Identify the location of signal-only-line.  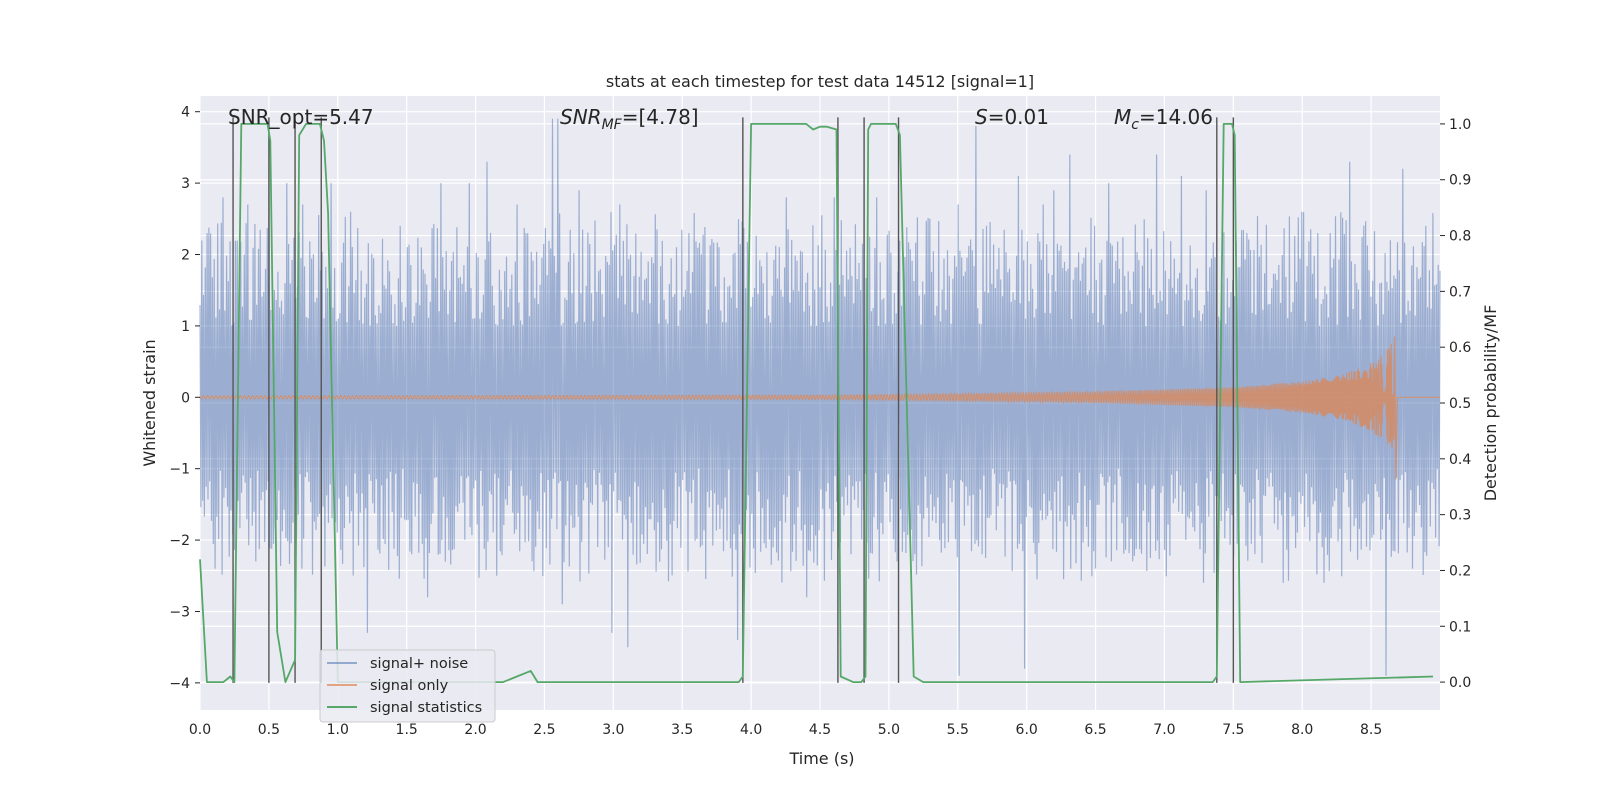
(819, 408).